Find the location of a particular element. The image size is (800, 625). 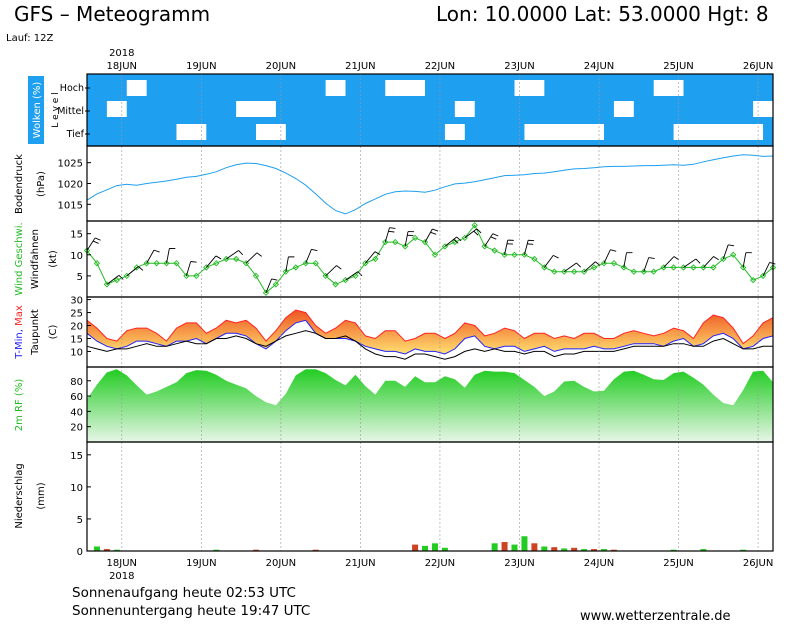

day-label-top: 18JUN is located at coordinates (122, 66).